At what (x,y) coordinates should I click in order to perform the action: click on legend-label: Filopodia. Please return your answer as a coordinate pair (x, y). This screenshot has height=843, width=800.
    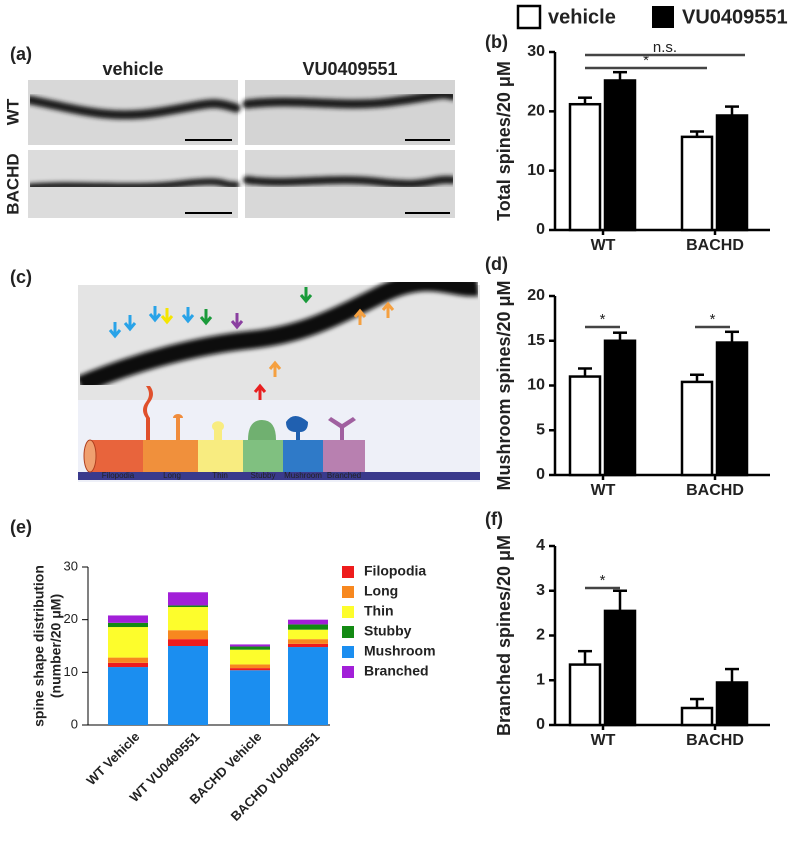
    Looking at the image, I should click on (395, 571).